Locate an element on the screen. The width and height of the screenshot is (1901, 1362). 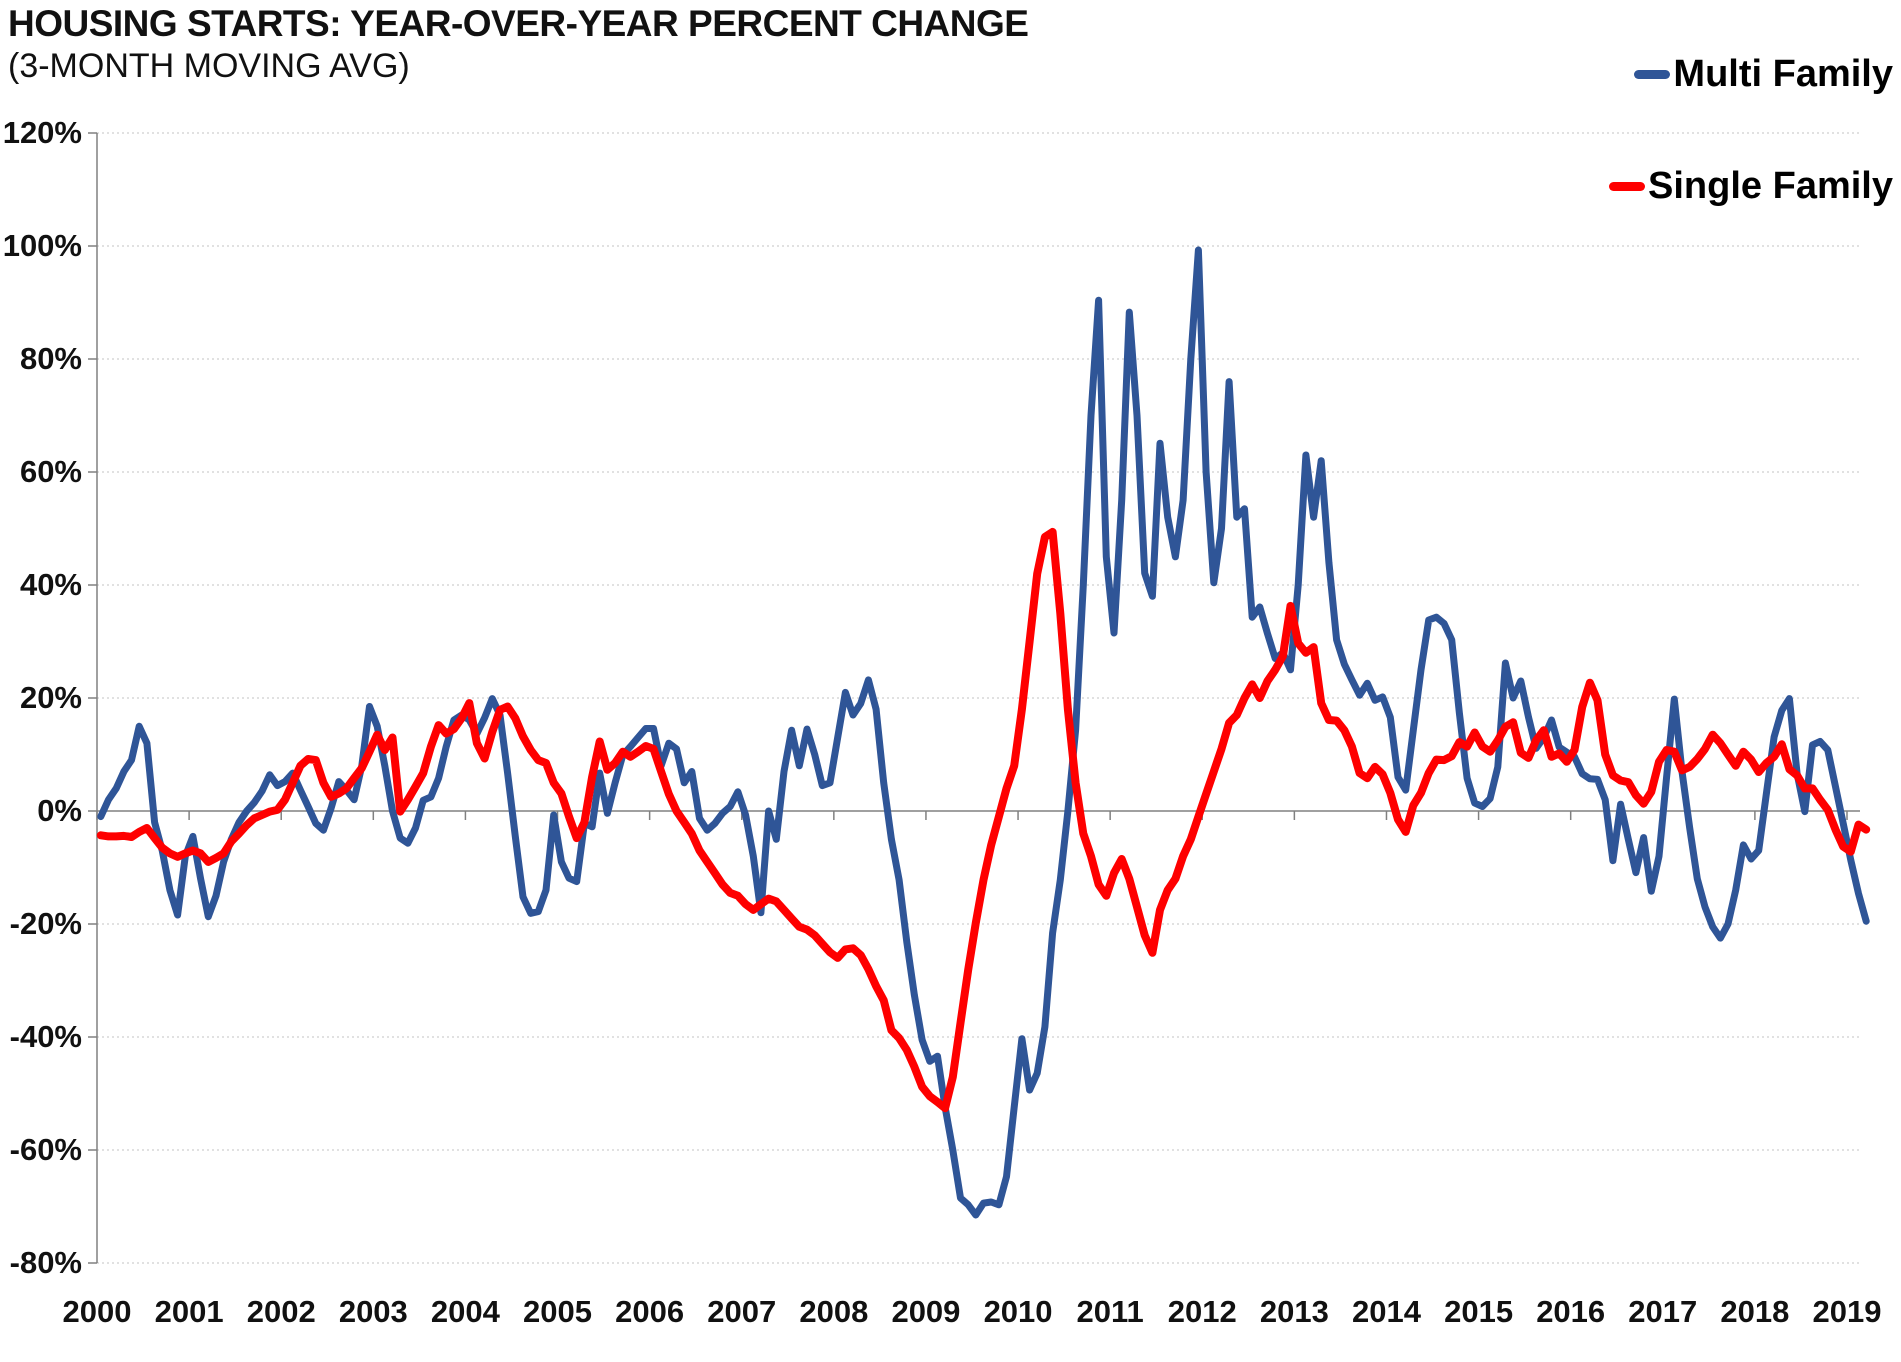
x-axis-label-2015: 2015 is located at coordinates (1478, 1311).